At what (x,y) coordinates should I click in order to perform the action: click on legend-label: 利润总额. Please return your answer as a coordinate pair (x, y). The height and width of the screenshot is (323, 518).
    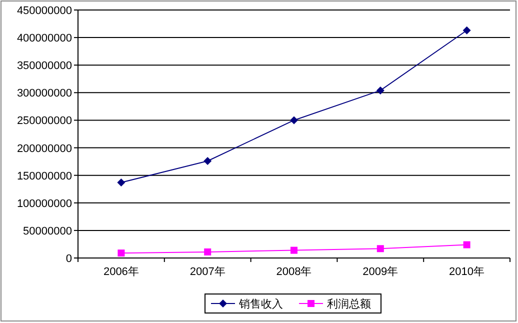
    Looking at the image, I should click on (349, 304).